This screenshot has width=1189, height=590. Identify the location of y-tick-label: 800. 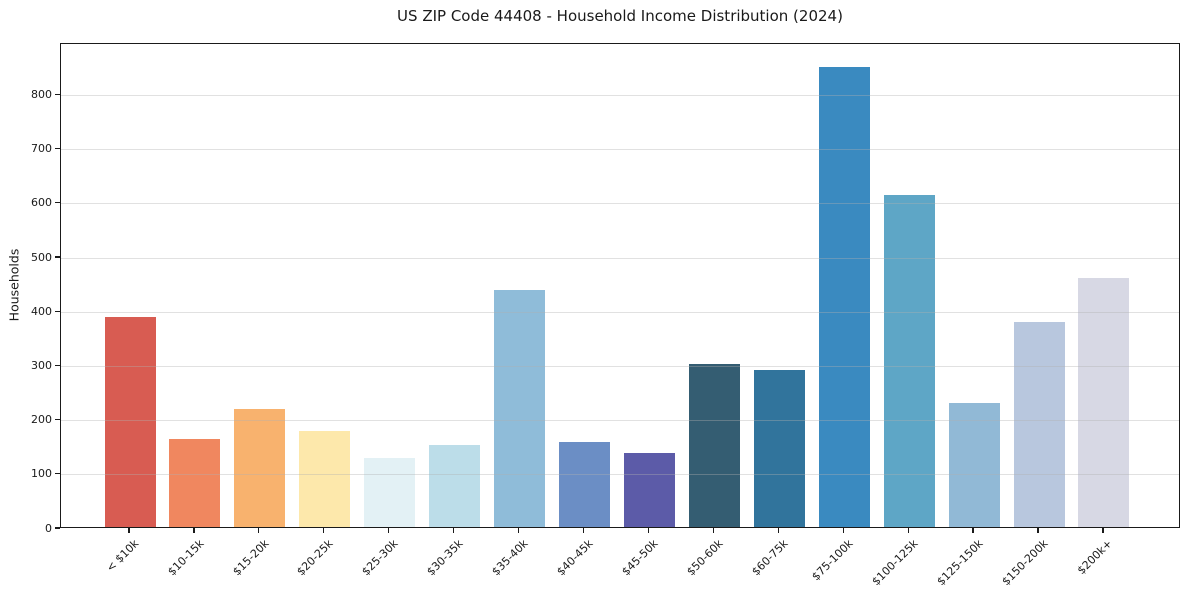
(41, 94).